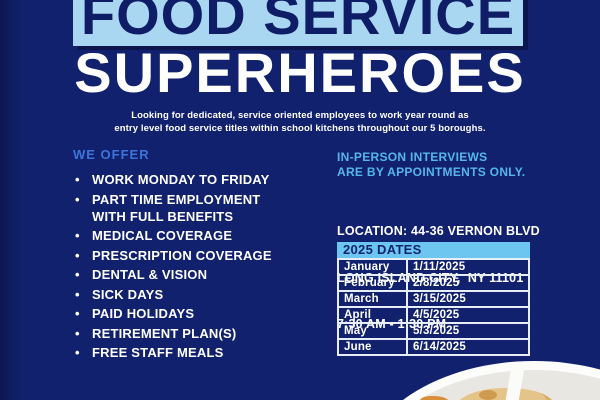 Image resolution: width=600 pixels, height=400 pixels. Describe the element at coordinates (173, 333) in the screenshot. I see `offer-item: RETIREMENT PLAN(S)` at that location.